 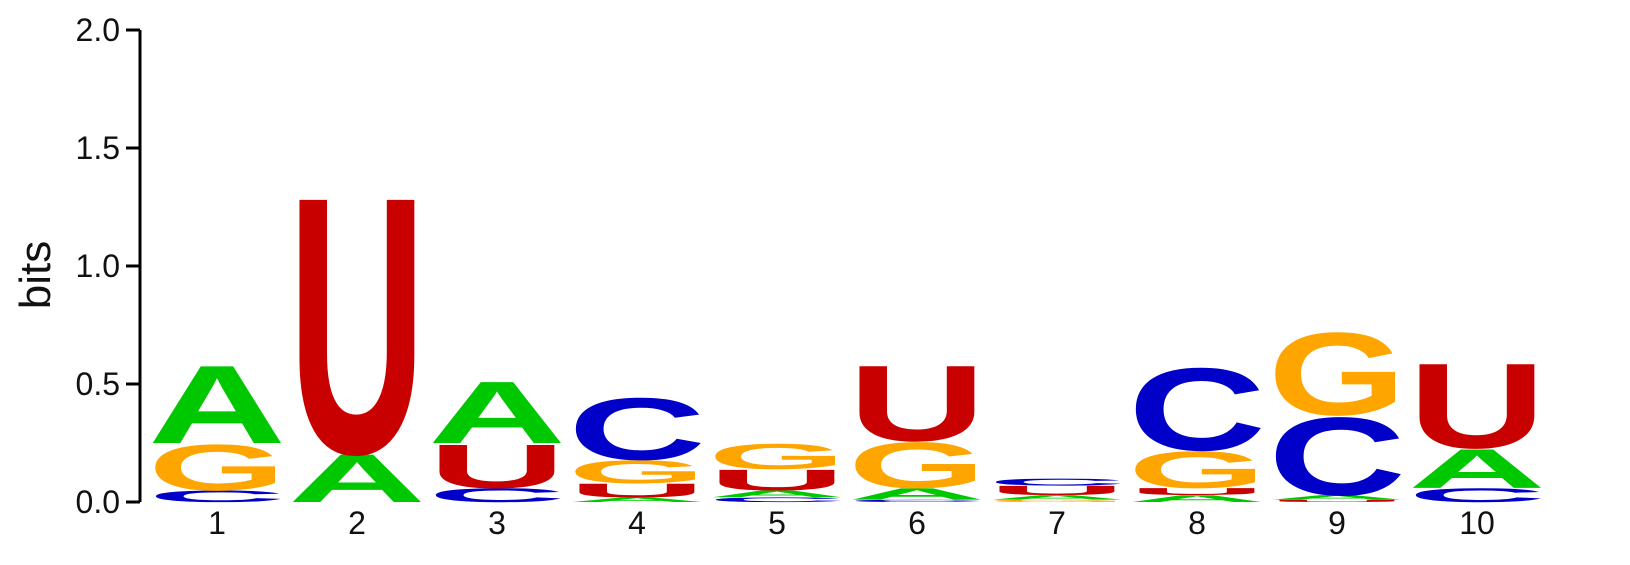 I want to click on y-axis-title: bits, so click(x=35, y=275).